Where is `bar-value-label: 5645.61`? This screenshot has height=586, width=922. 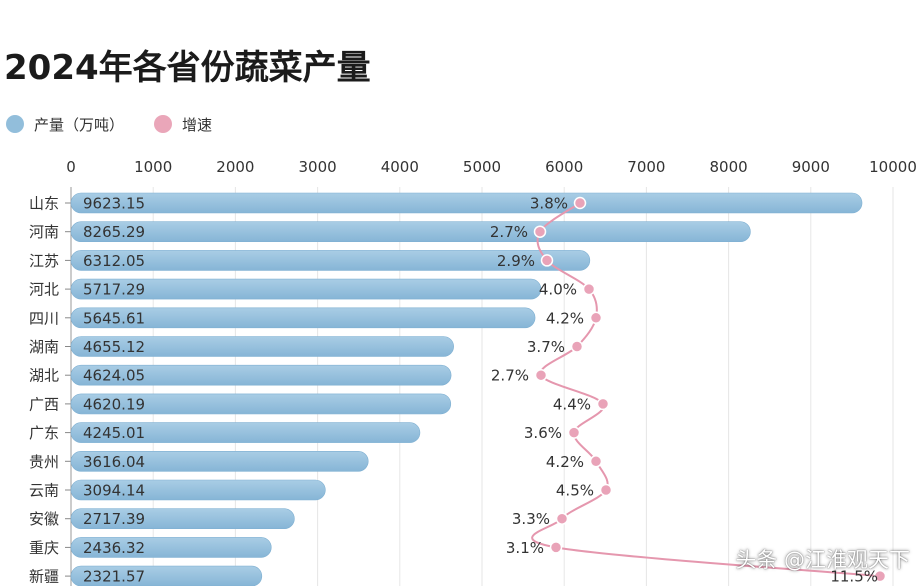
bar-value-label: 5645.61 is located at coordinates (114, 318).